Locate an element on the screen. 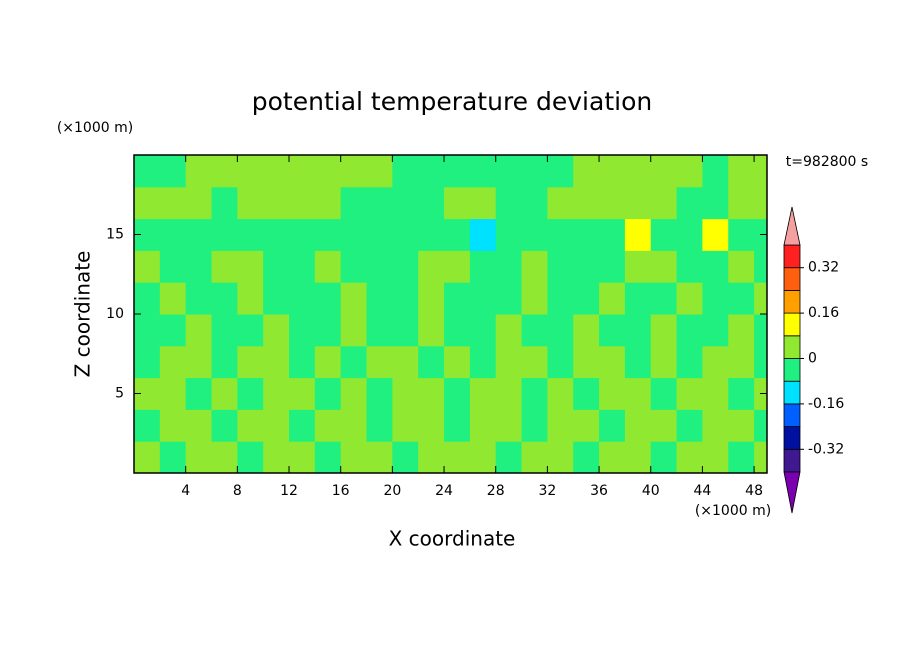 The image size is (904, 654). x-tick-label: 20 is located at coordinates (392, 491).